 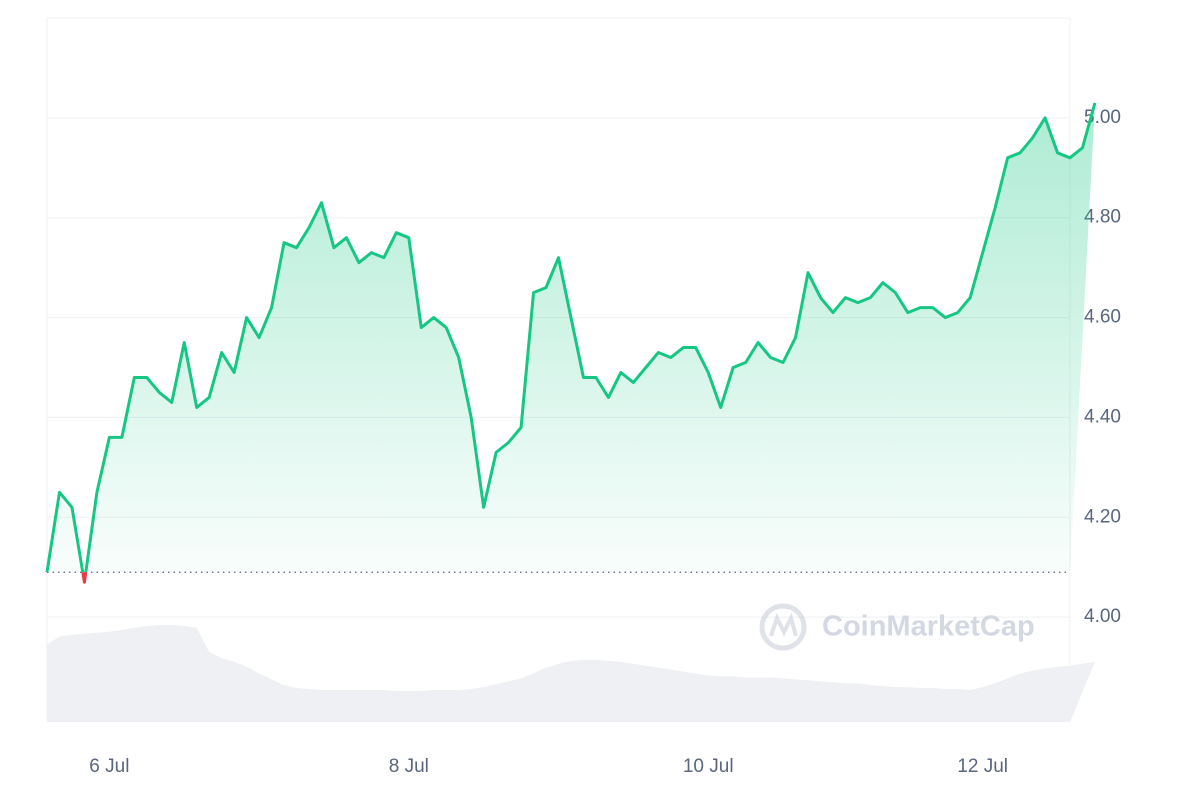 What do you see at coordinates (1102, 616) in the screenshot?
I see `y-tick-label: 4.00` at bounding box center [1102, 616].